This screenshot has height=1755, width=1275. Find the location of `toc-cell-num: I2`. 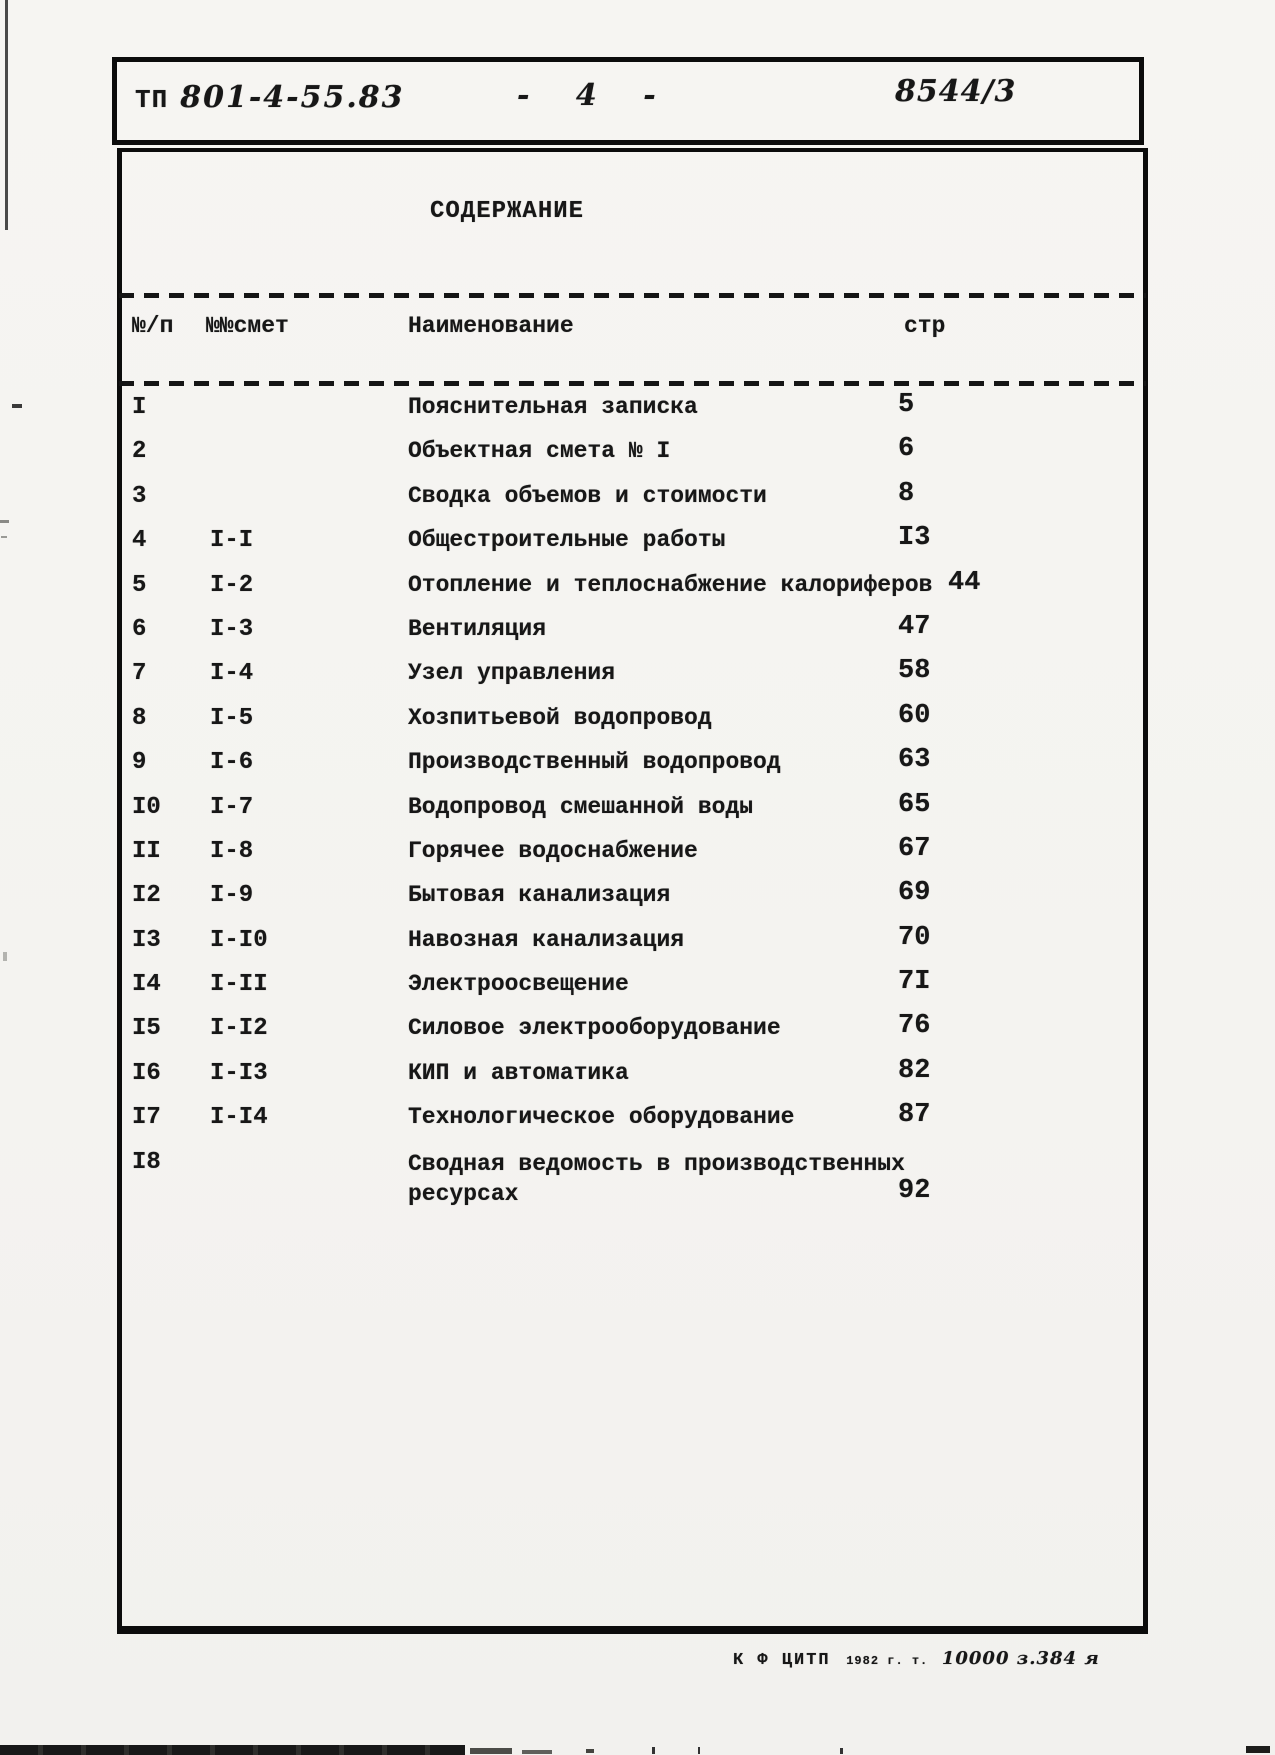

toc-cell-num: I2 is located at coordinates (146, 896).